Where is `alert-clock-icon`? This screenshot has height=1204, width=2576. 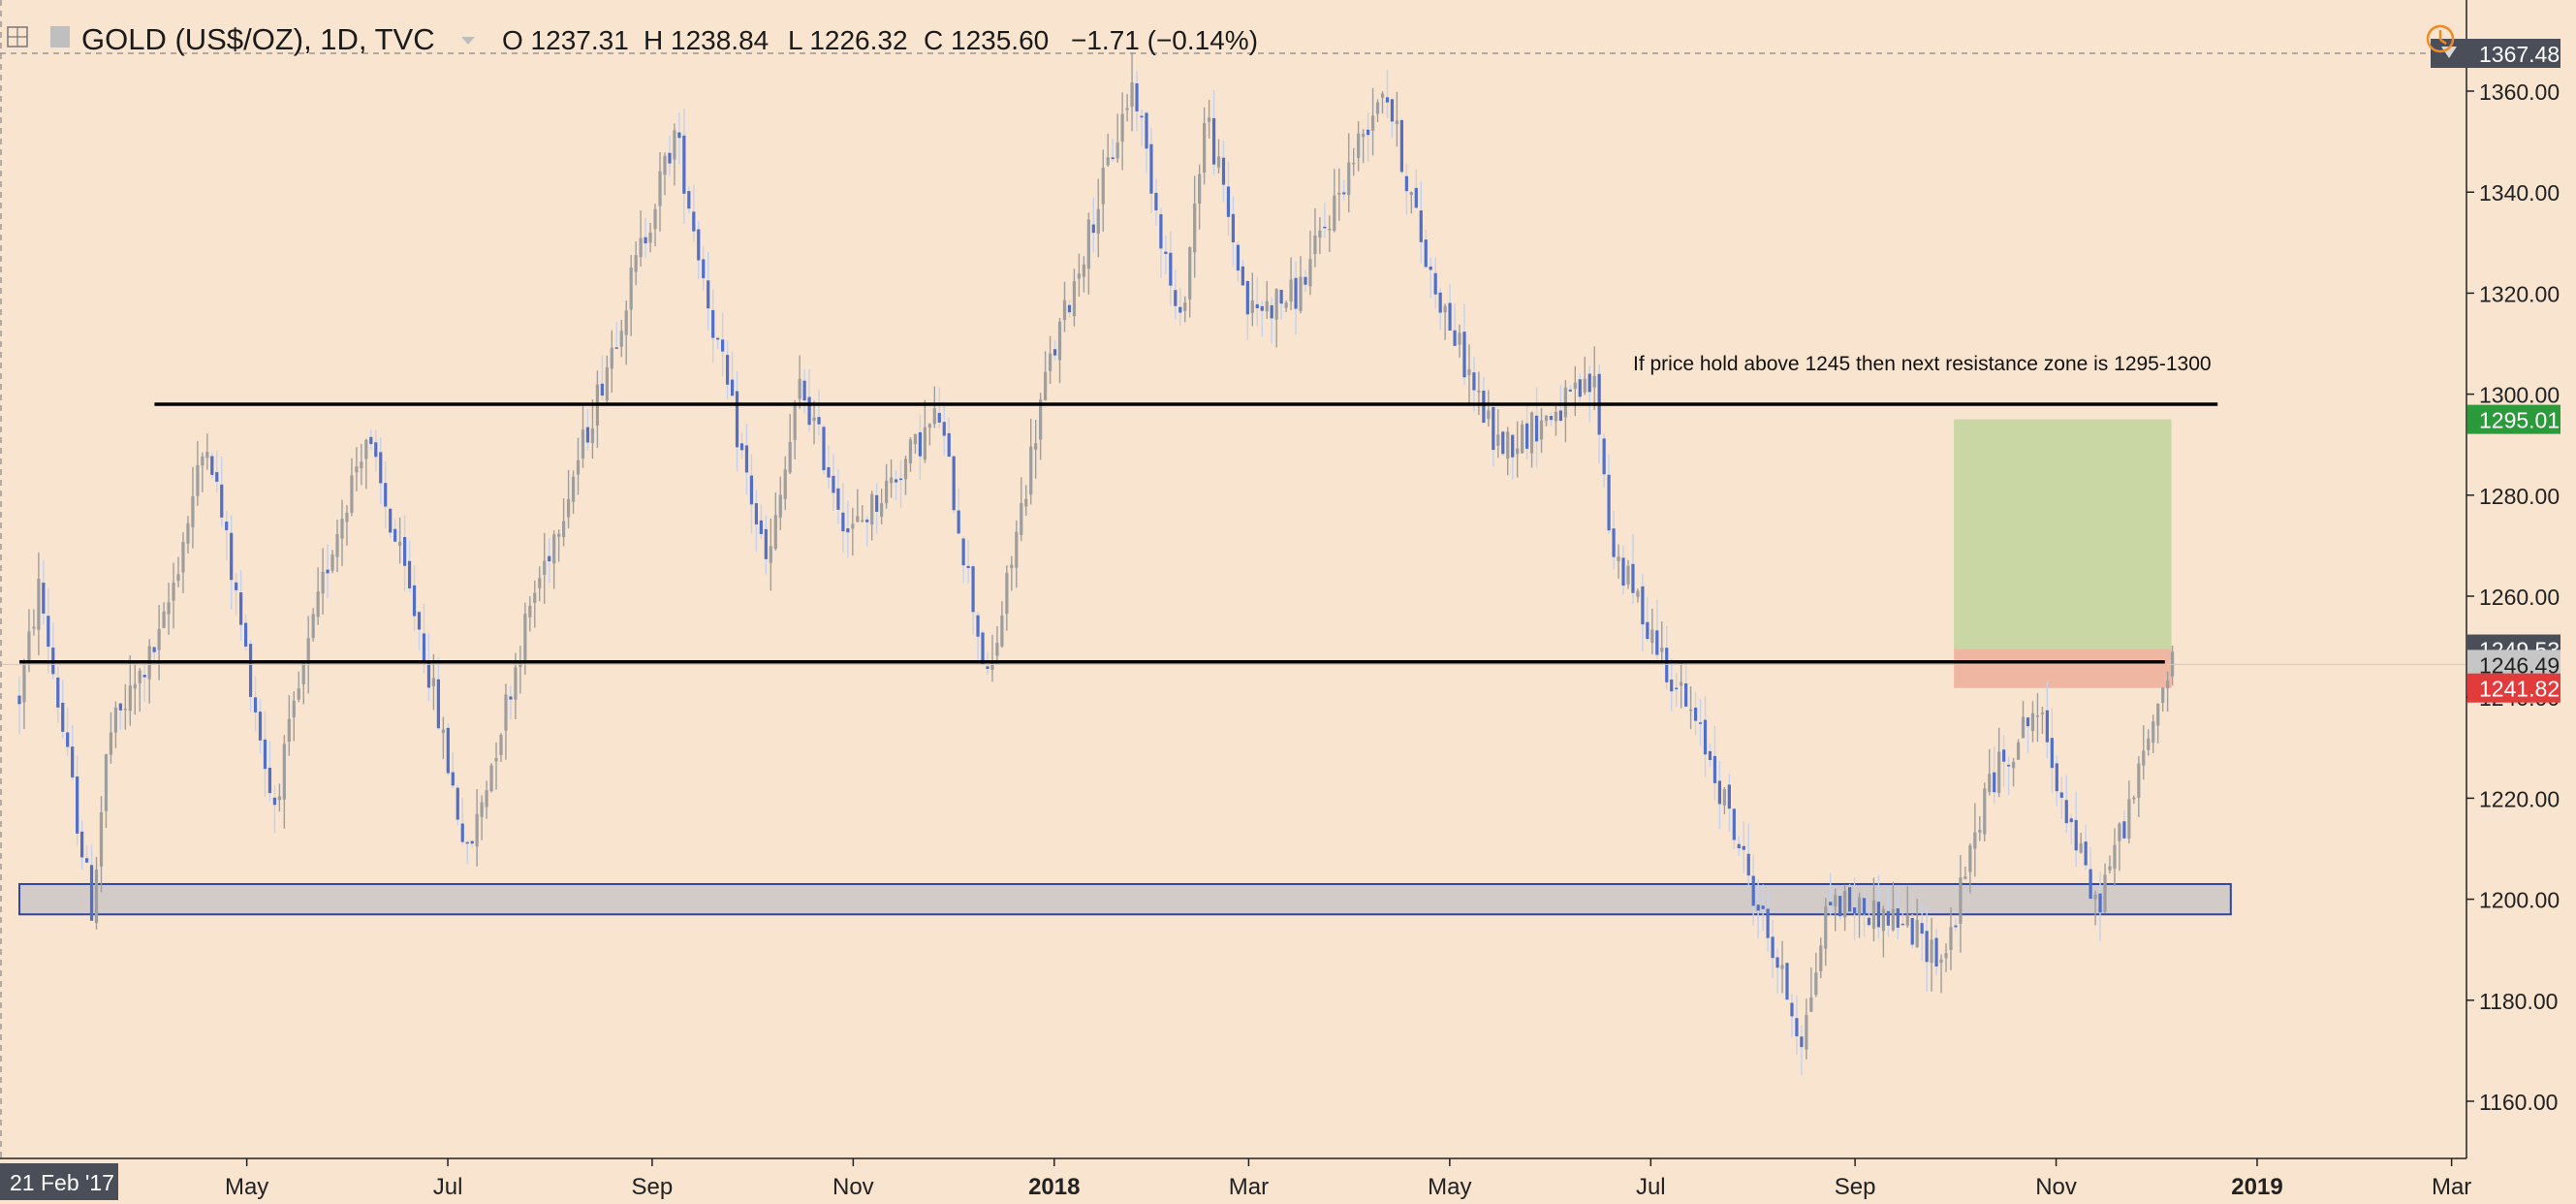 alert-clock-icon is located at coordinates (2440, 38).